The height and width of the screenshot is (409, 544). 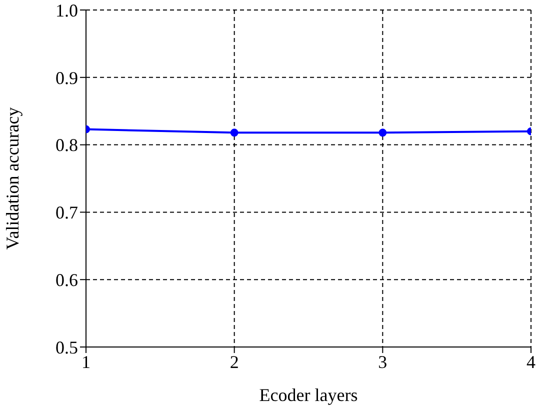 I want to click on x-tick-label: 2, so click(x=234, y=362).